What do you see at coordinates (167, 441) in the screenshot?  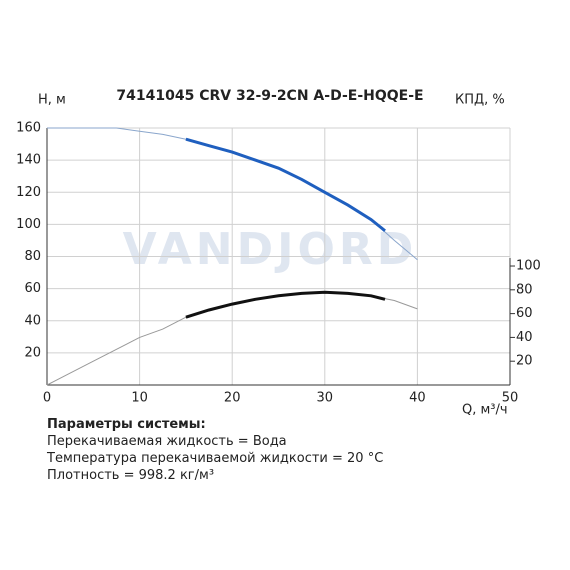 I see `parameter: Перекачиваемая жидкость = Вода` at bounding box center [167, 441].